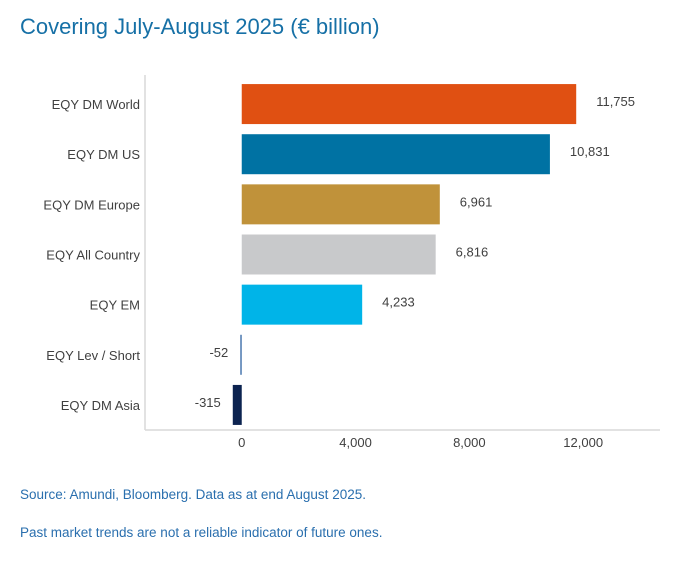 The height and width of the screenshot is (562, 674). I want to click on value-label: -52, so click(218, 352).